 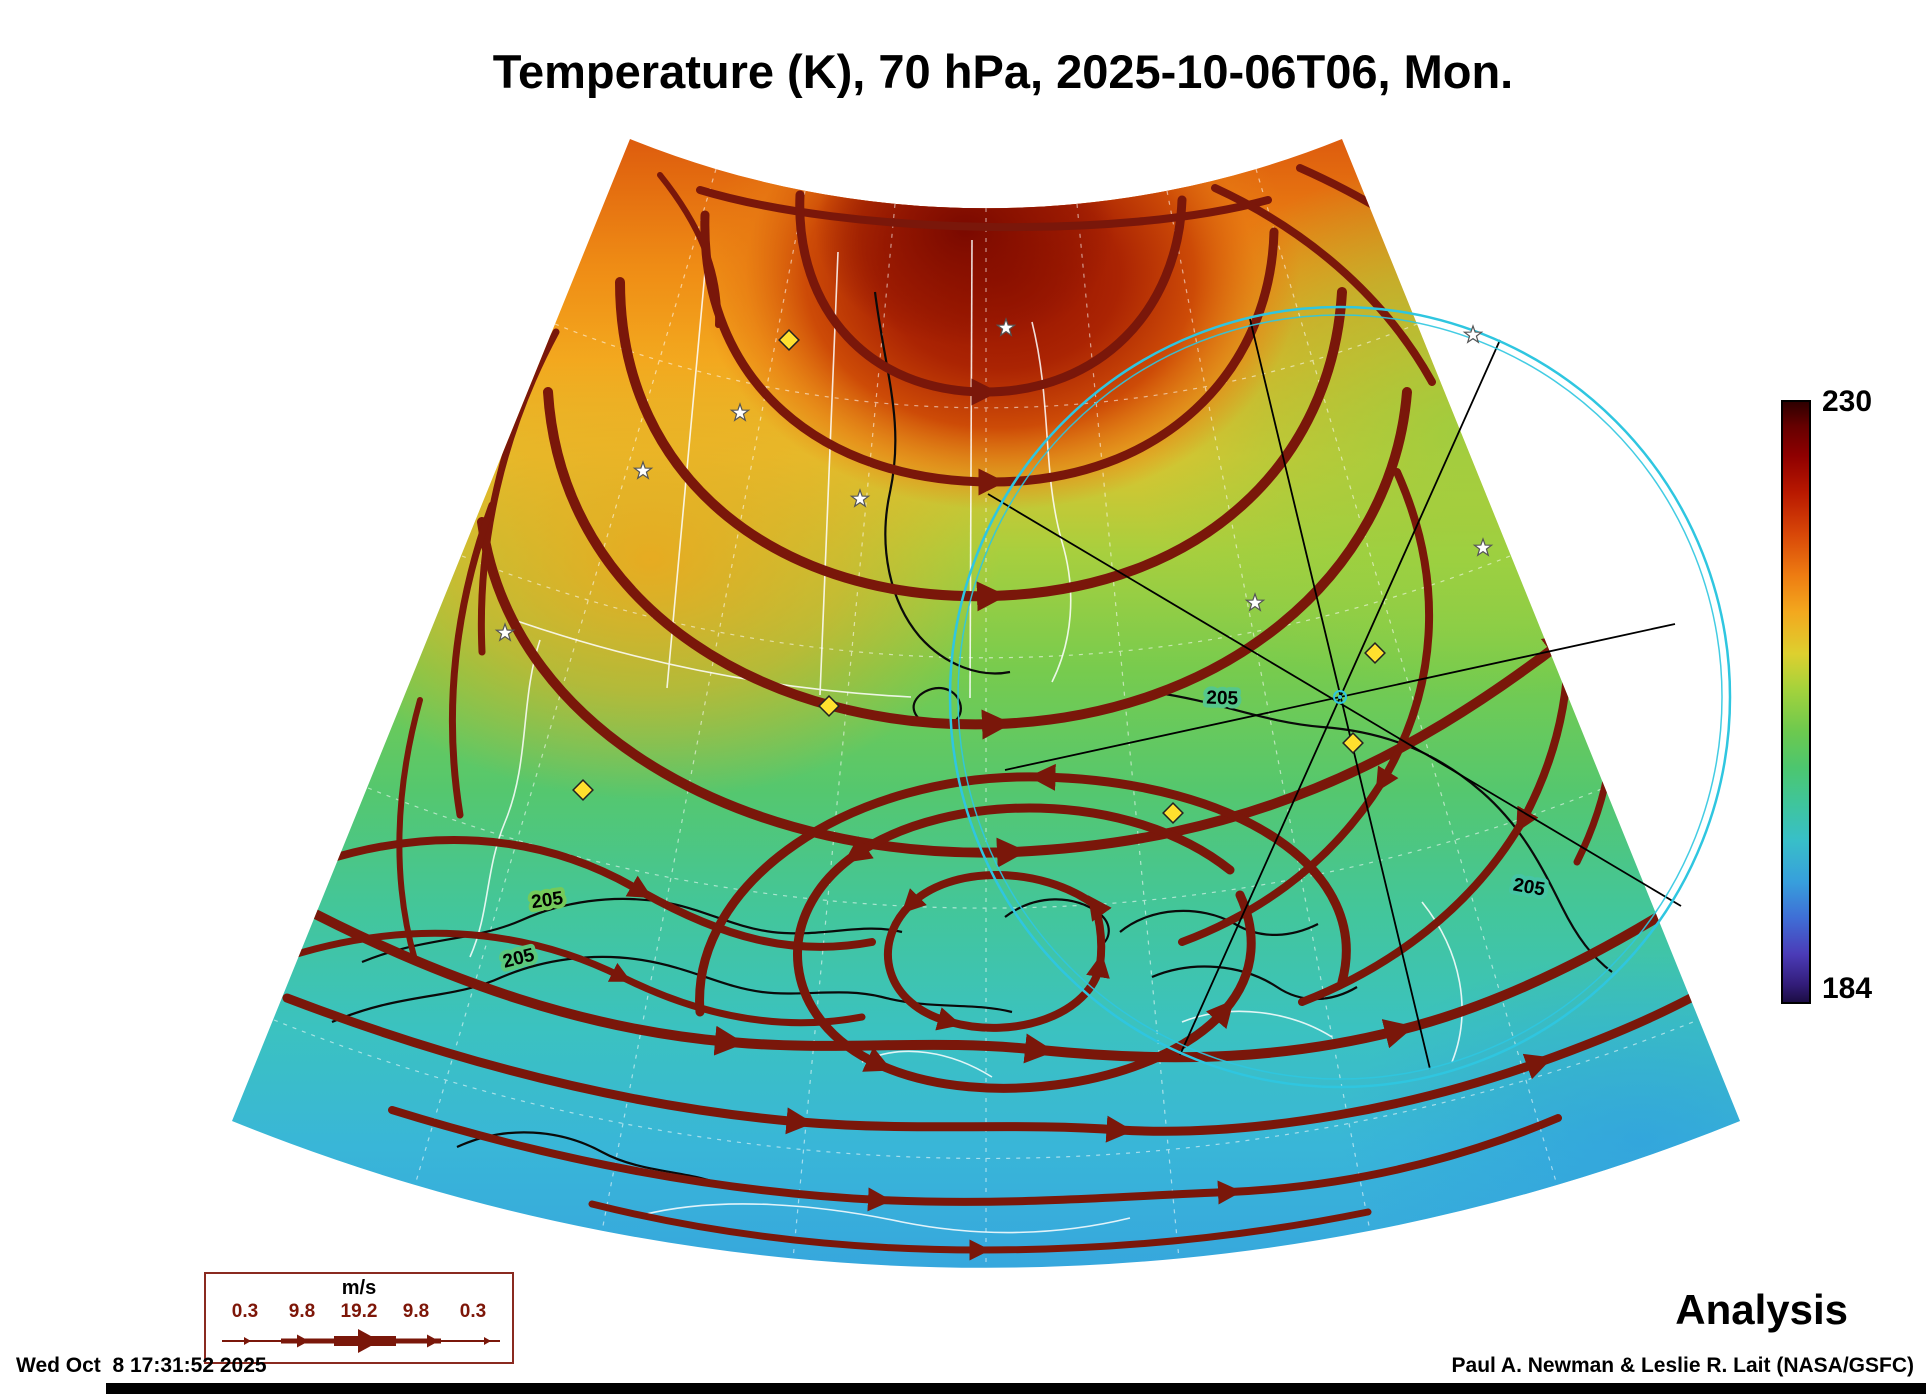 I want to click on wind-speed-arrows-icon, so click(x=361, y=1341).